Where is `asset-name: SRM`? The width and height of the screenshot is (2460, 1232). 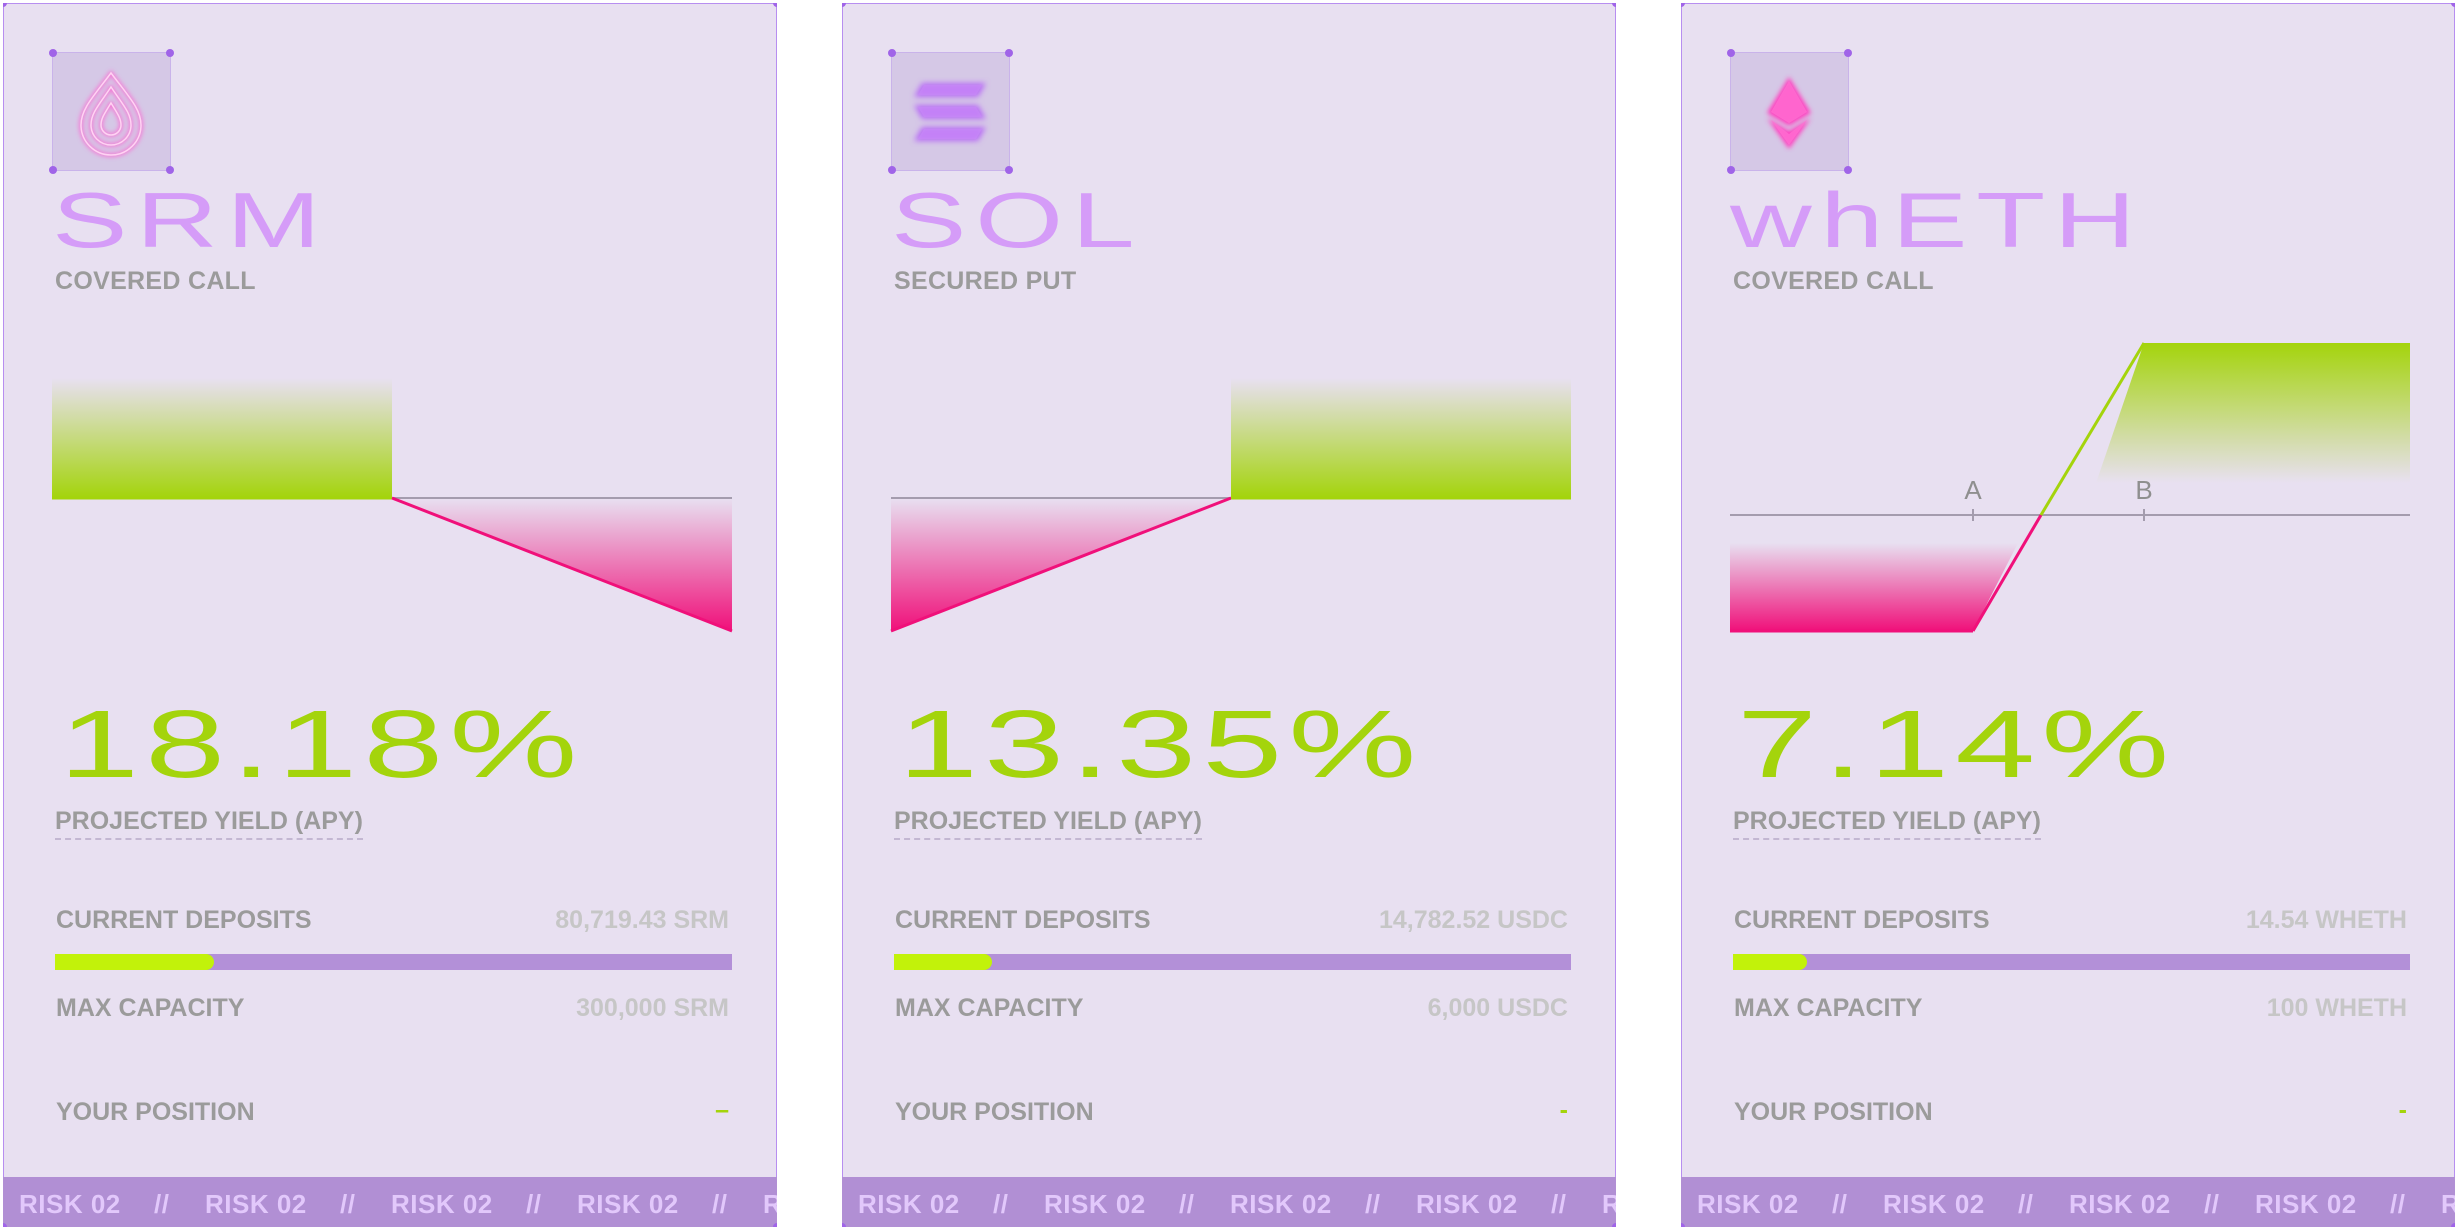 asset-name: SRM is located at coordinates (191, 220).